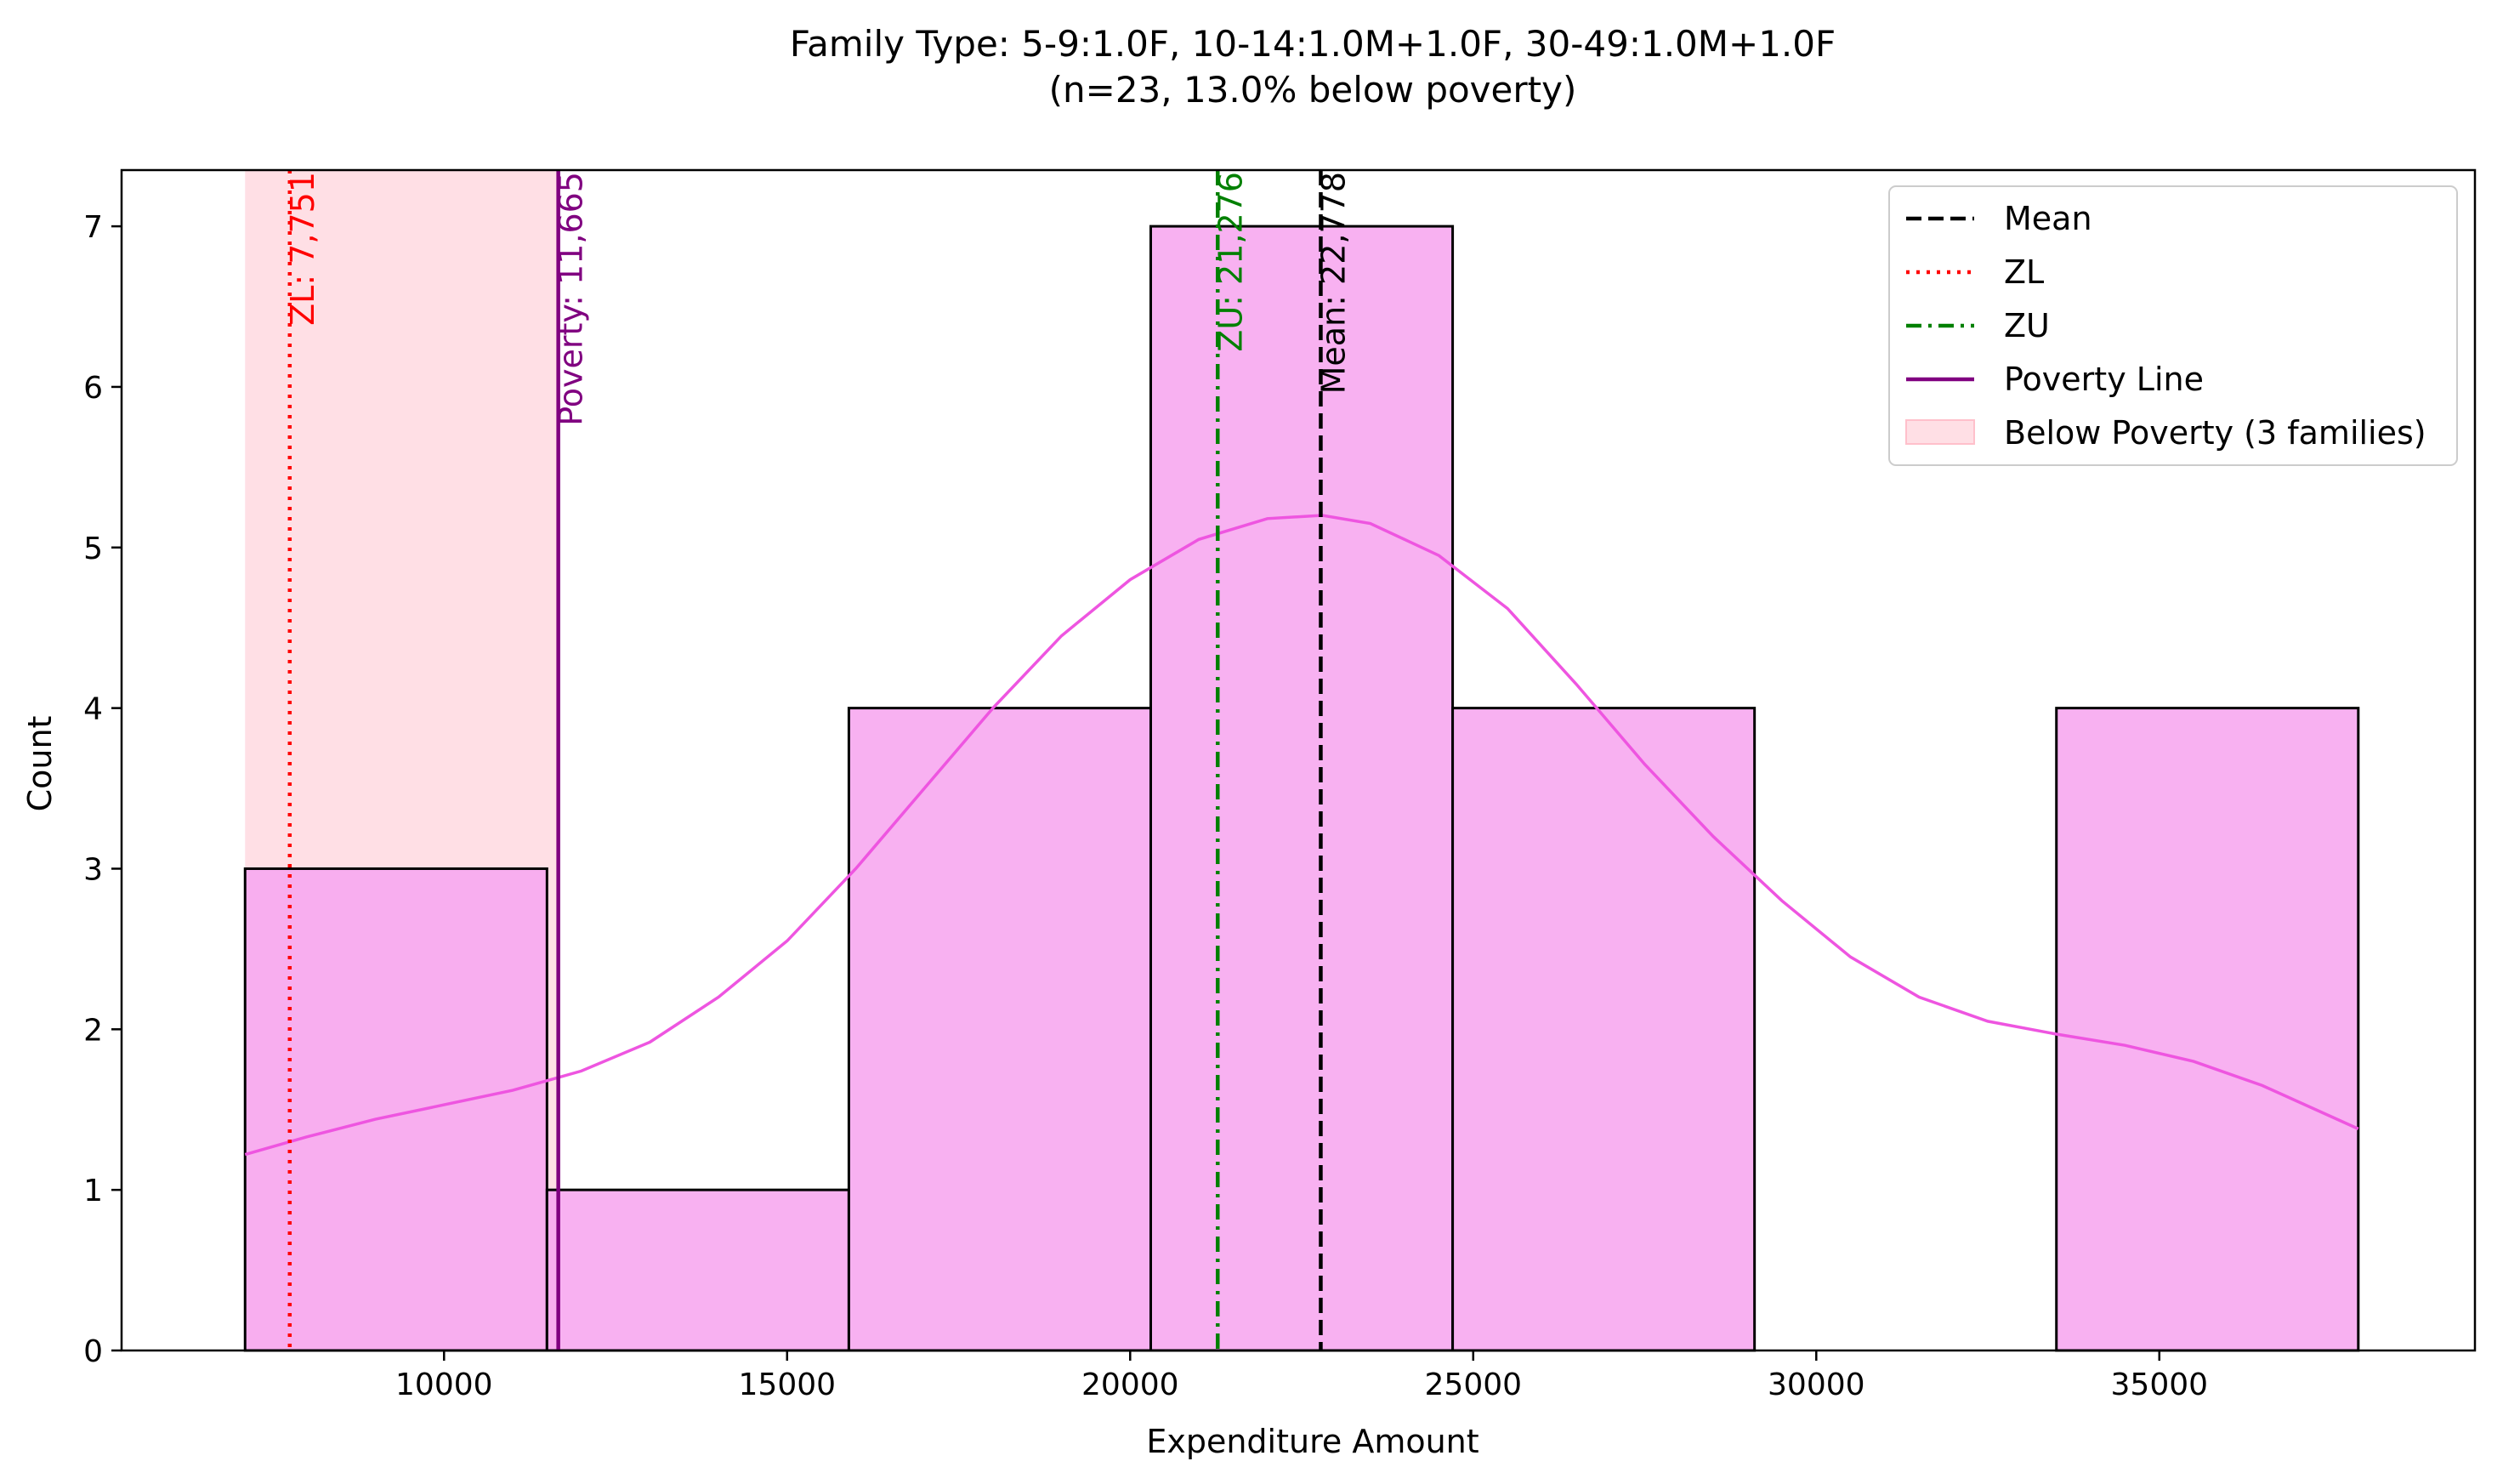 This screenshot has width=2520, height=1484. I want to click on poverty-line-label: Poverty: 11,665, so click(571, 299).